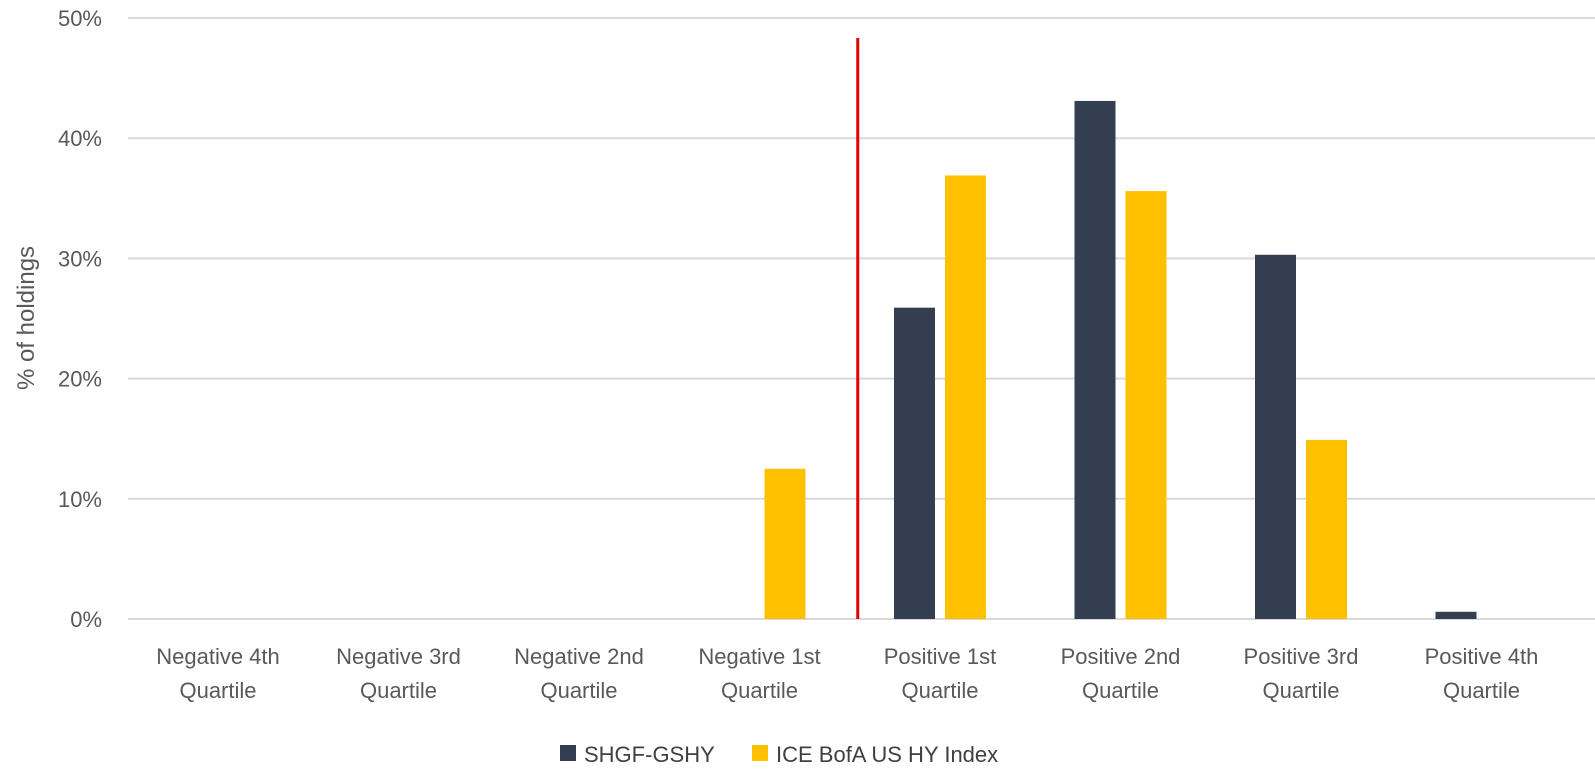 The image size is (1595, 780). What do you see at coordinates (1121, 673) in the screenshot?
I see `x-category-label: Positive 2nd Quartile` at bounding box center [1121, 673].